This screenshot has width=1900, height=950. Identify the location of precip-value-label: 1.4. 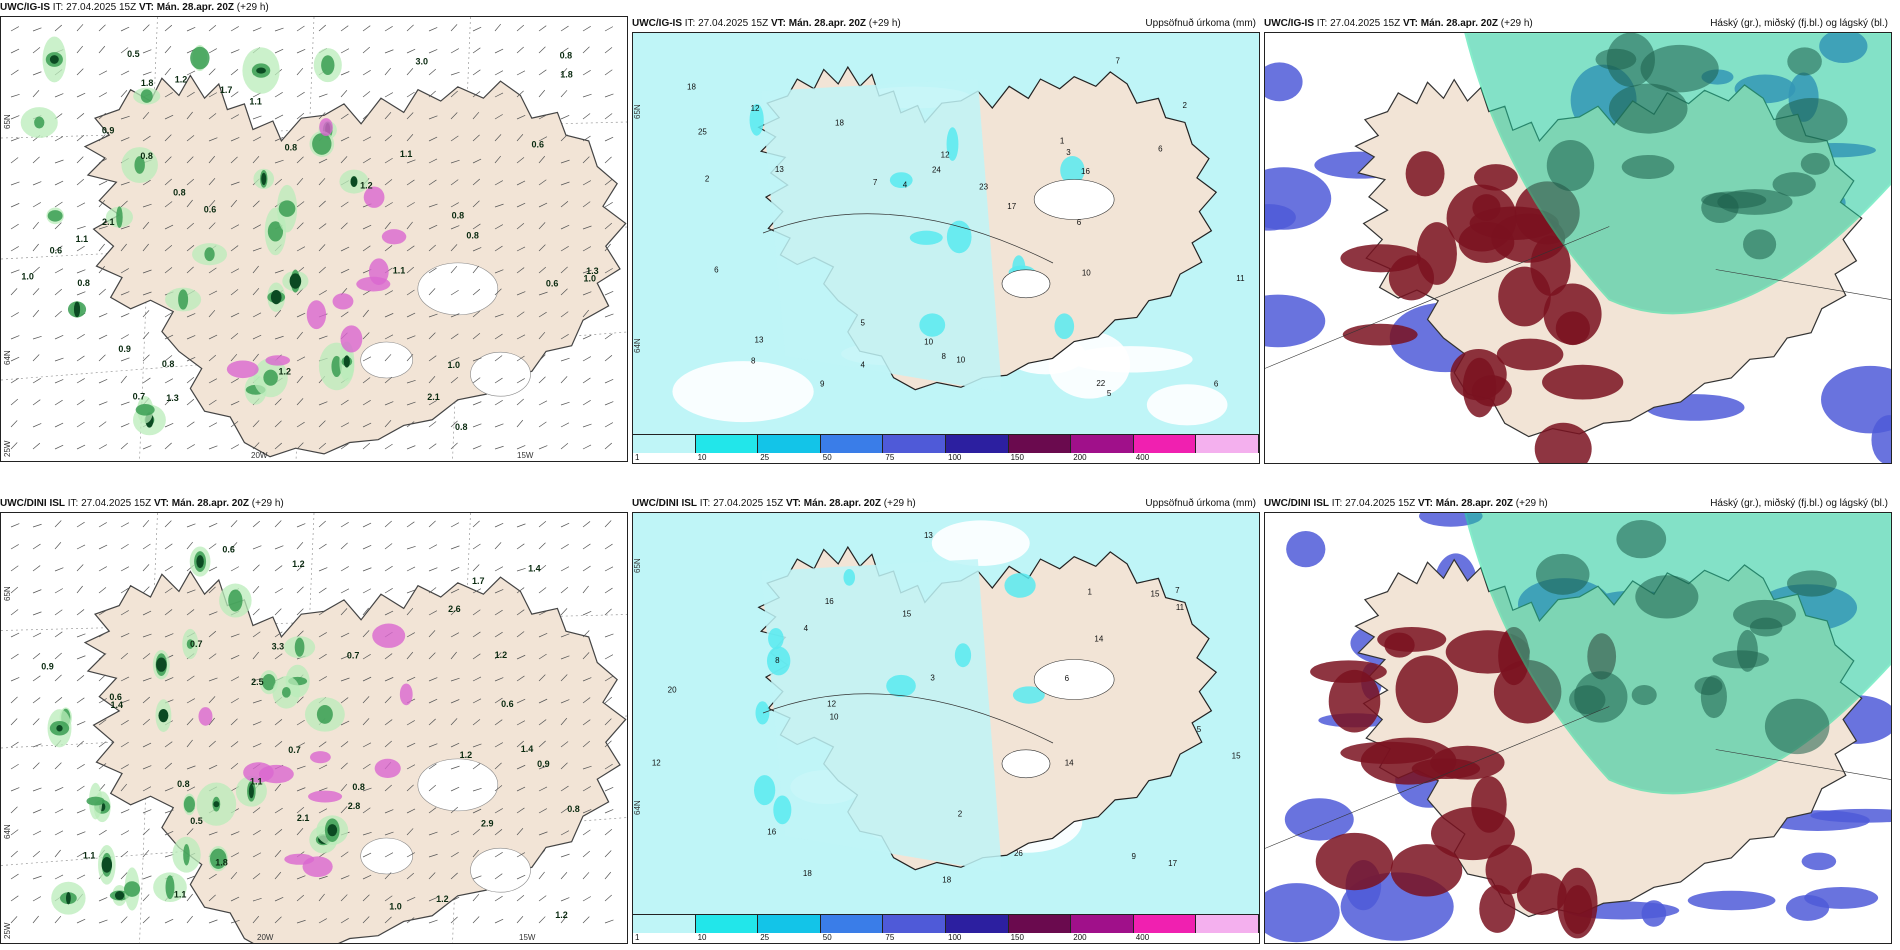
(534, 568).